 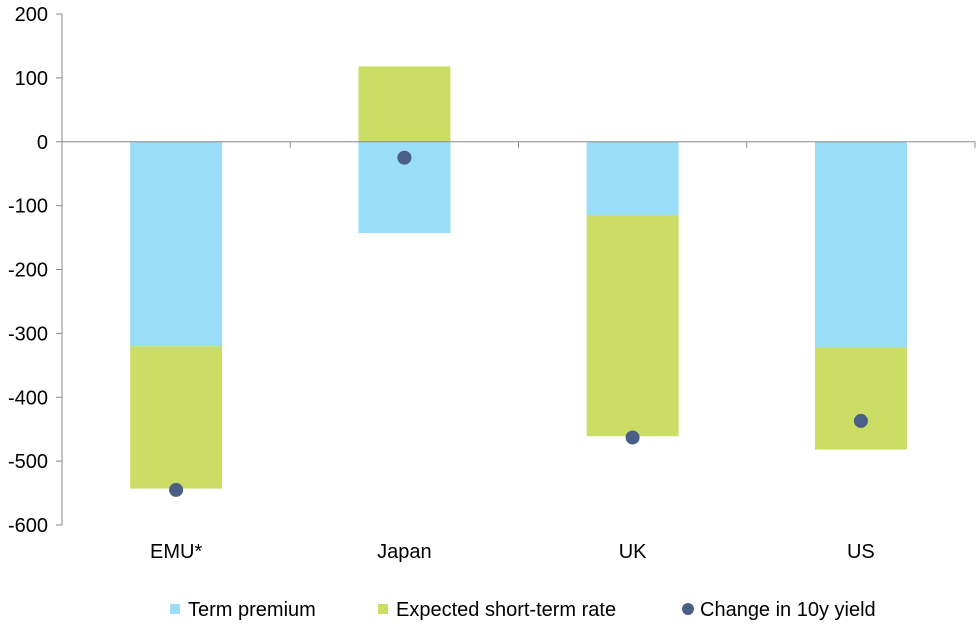 I want to click on x-tick-label-us: US, so click(x=861, y=552).